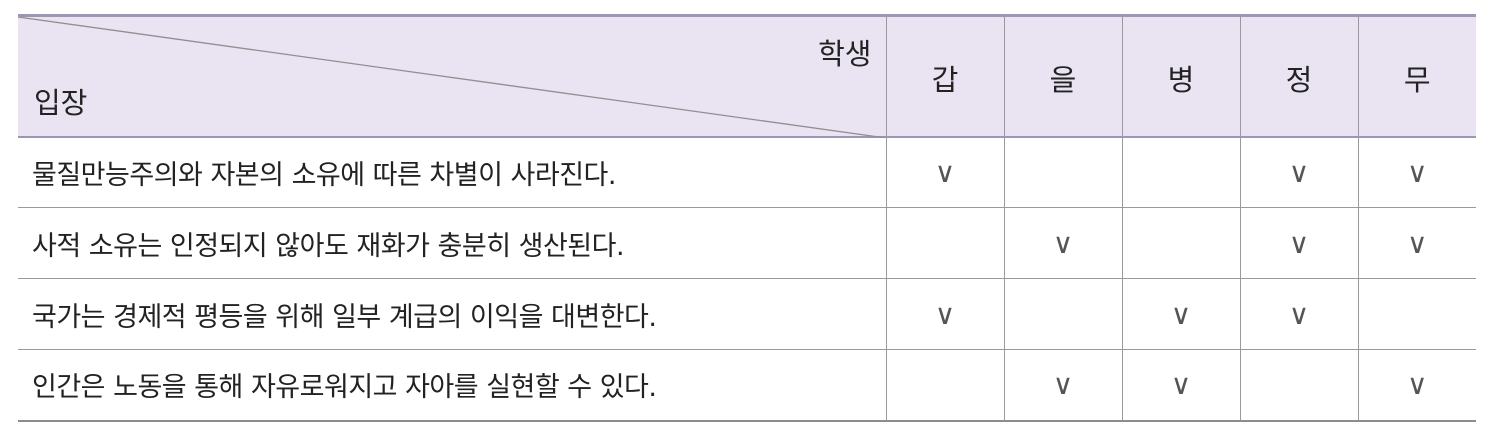 This screenshot has width=1495, height=439. What do you see at coordinates (452, 172) in the screenshot?
I see `statement-cell: 물질만능주의와 자본의 소유에 따른 차별이 사라진다.` at bounding box center [452, 172].